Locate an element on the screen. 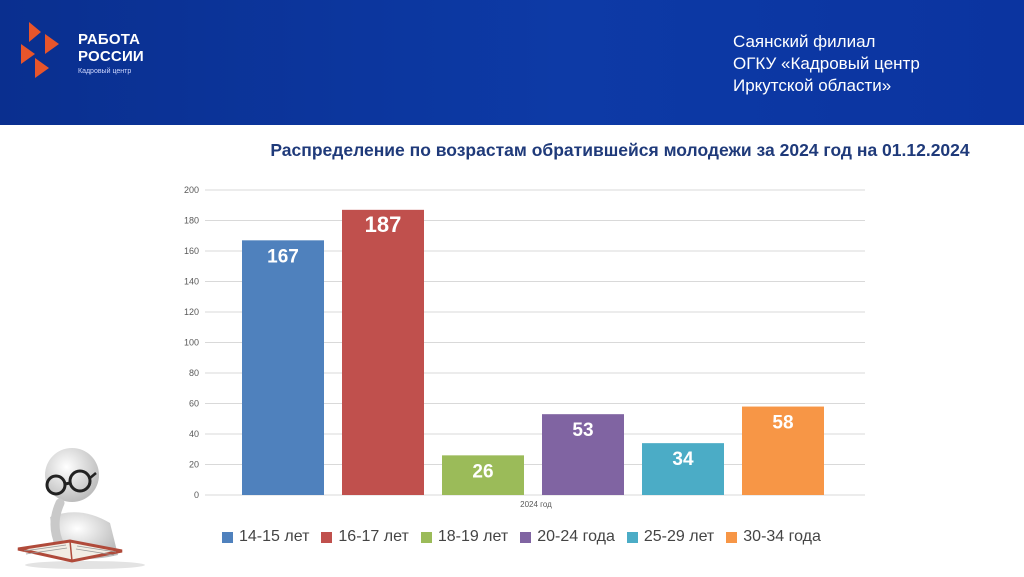 The image size is (1024, 577). reader-figure-icon is located at coordinates (81, 508).